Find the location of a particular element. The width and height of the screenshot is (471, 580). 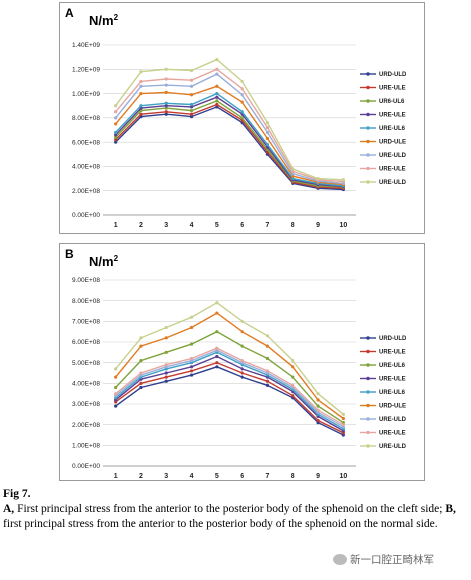

caption-b-letter: B, is located at coordinates (450, 509).